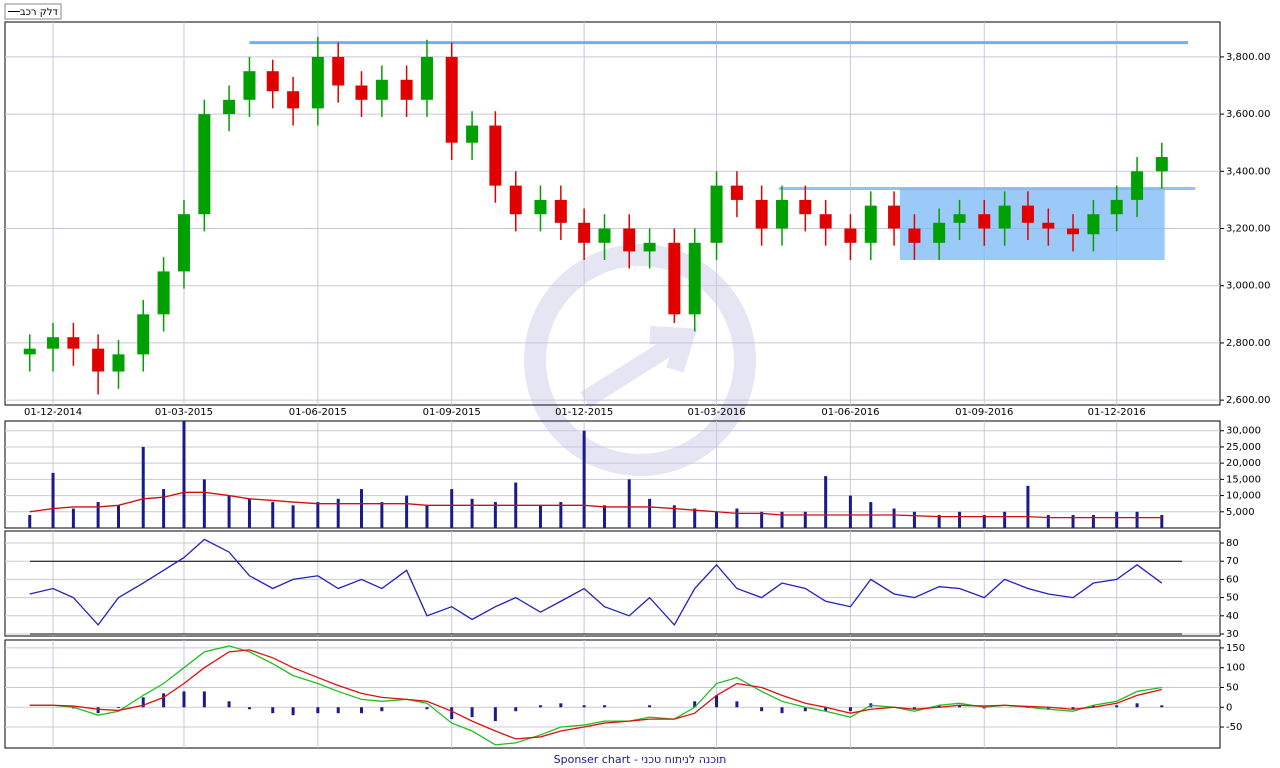 The width and height of the screenshot is (1280, 768). What do you see at coordinates (1248, 400) in the screenshot?
I see `y-tick-label: 2,600.00` at bounding box center [1248, 400].